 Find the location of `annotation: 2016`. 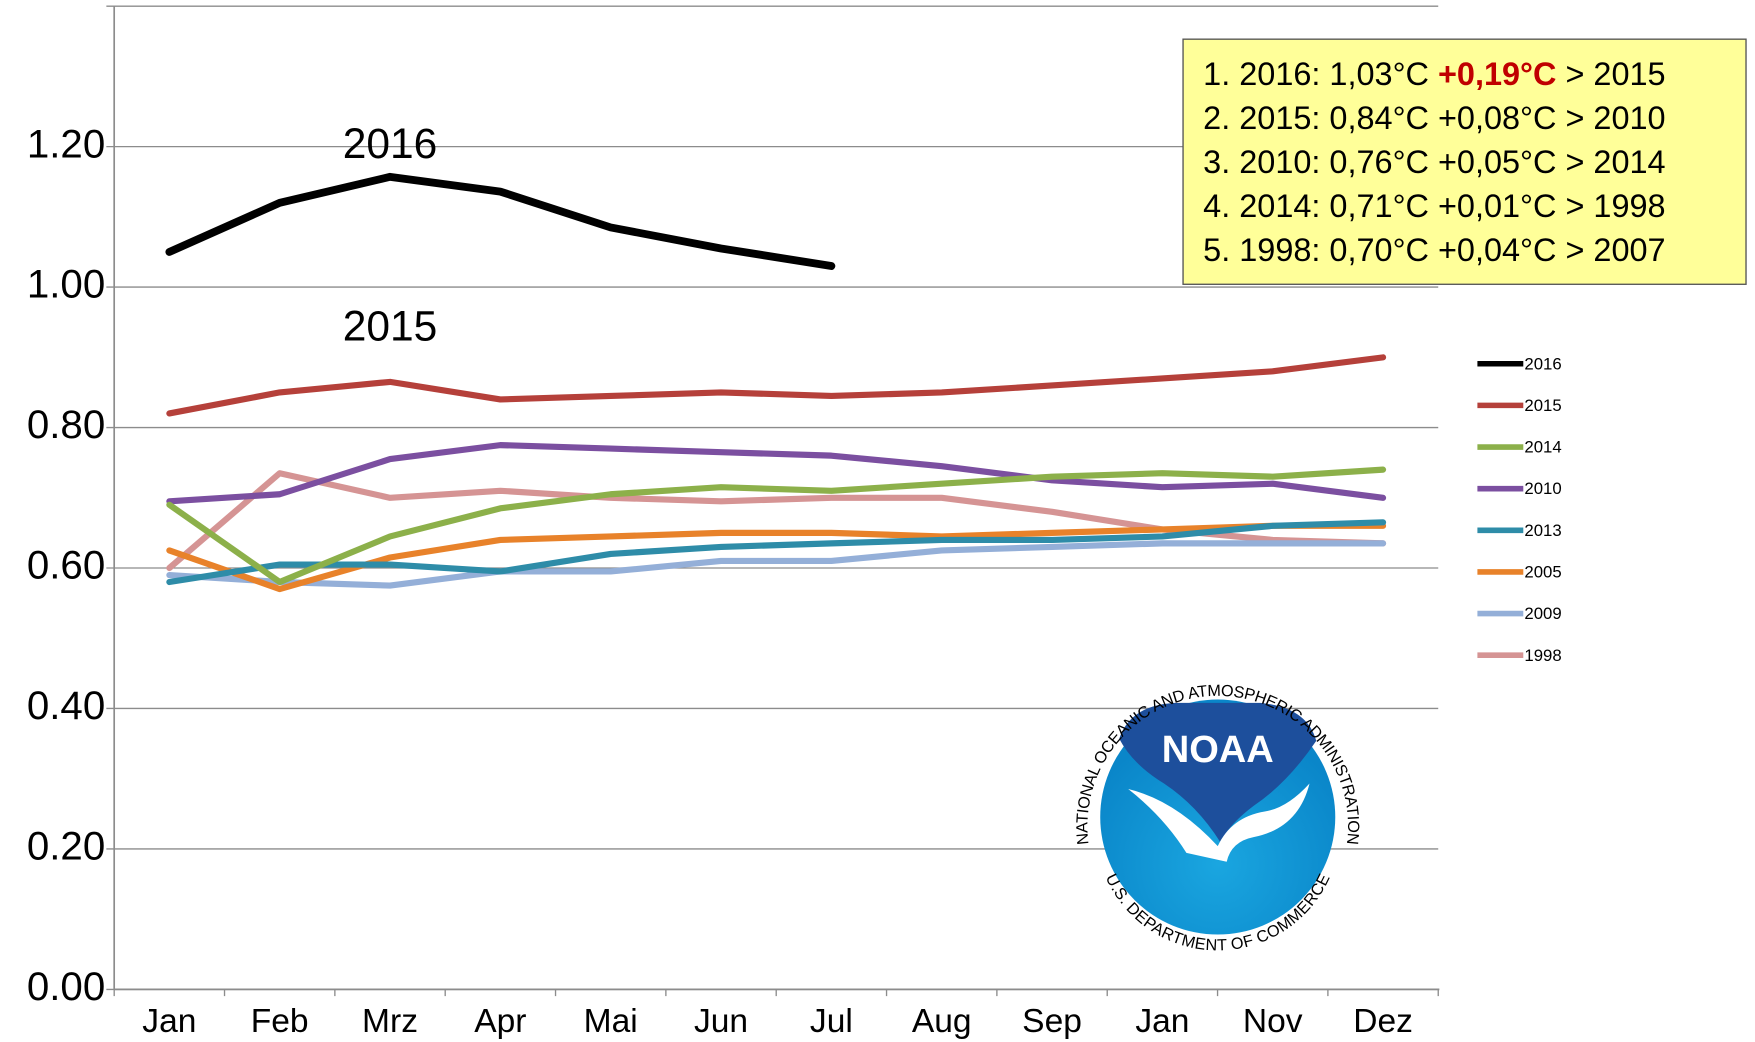

annotation: 2016 is located at coordinates (390, 144).